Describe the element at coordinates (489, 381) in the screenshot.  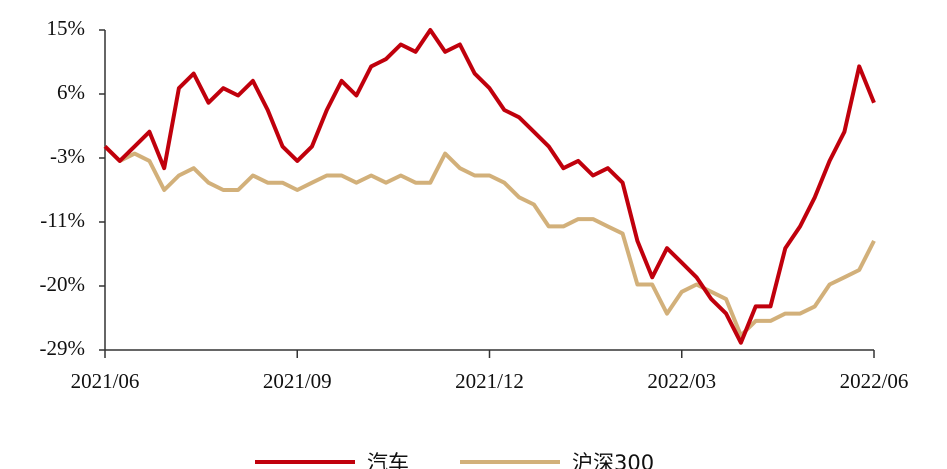
I see `x-tick-label: 2021/12` at that location.